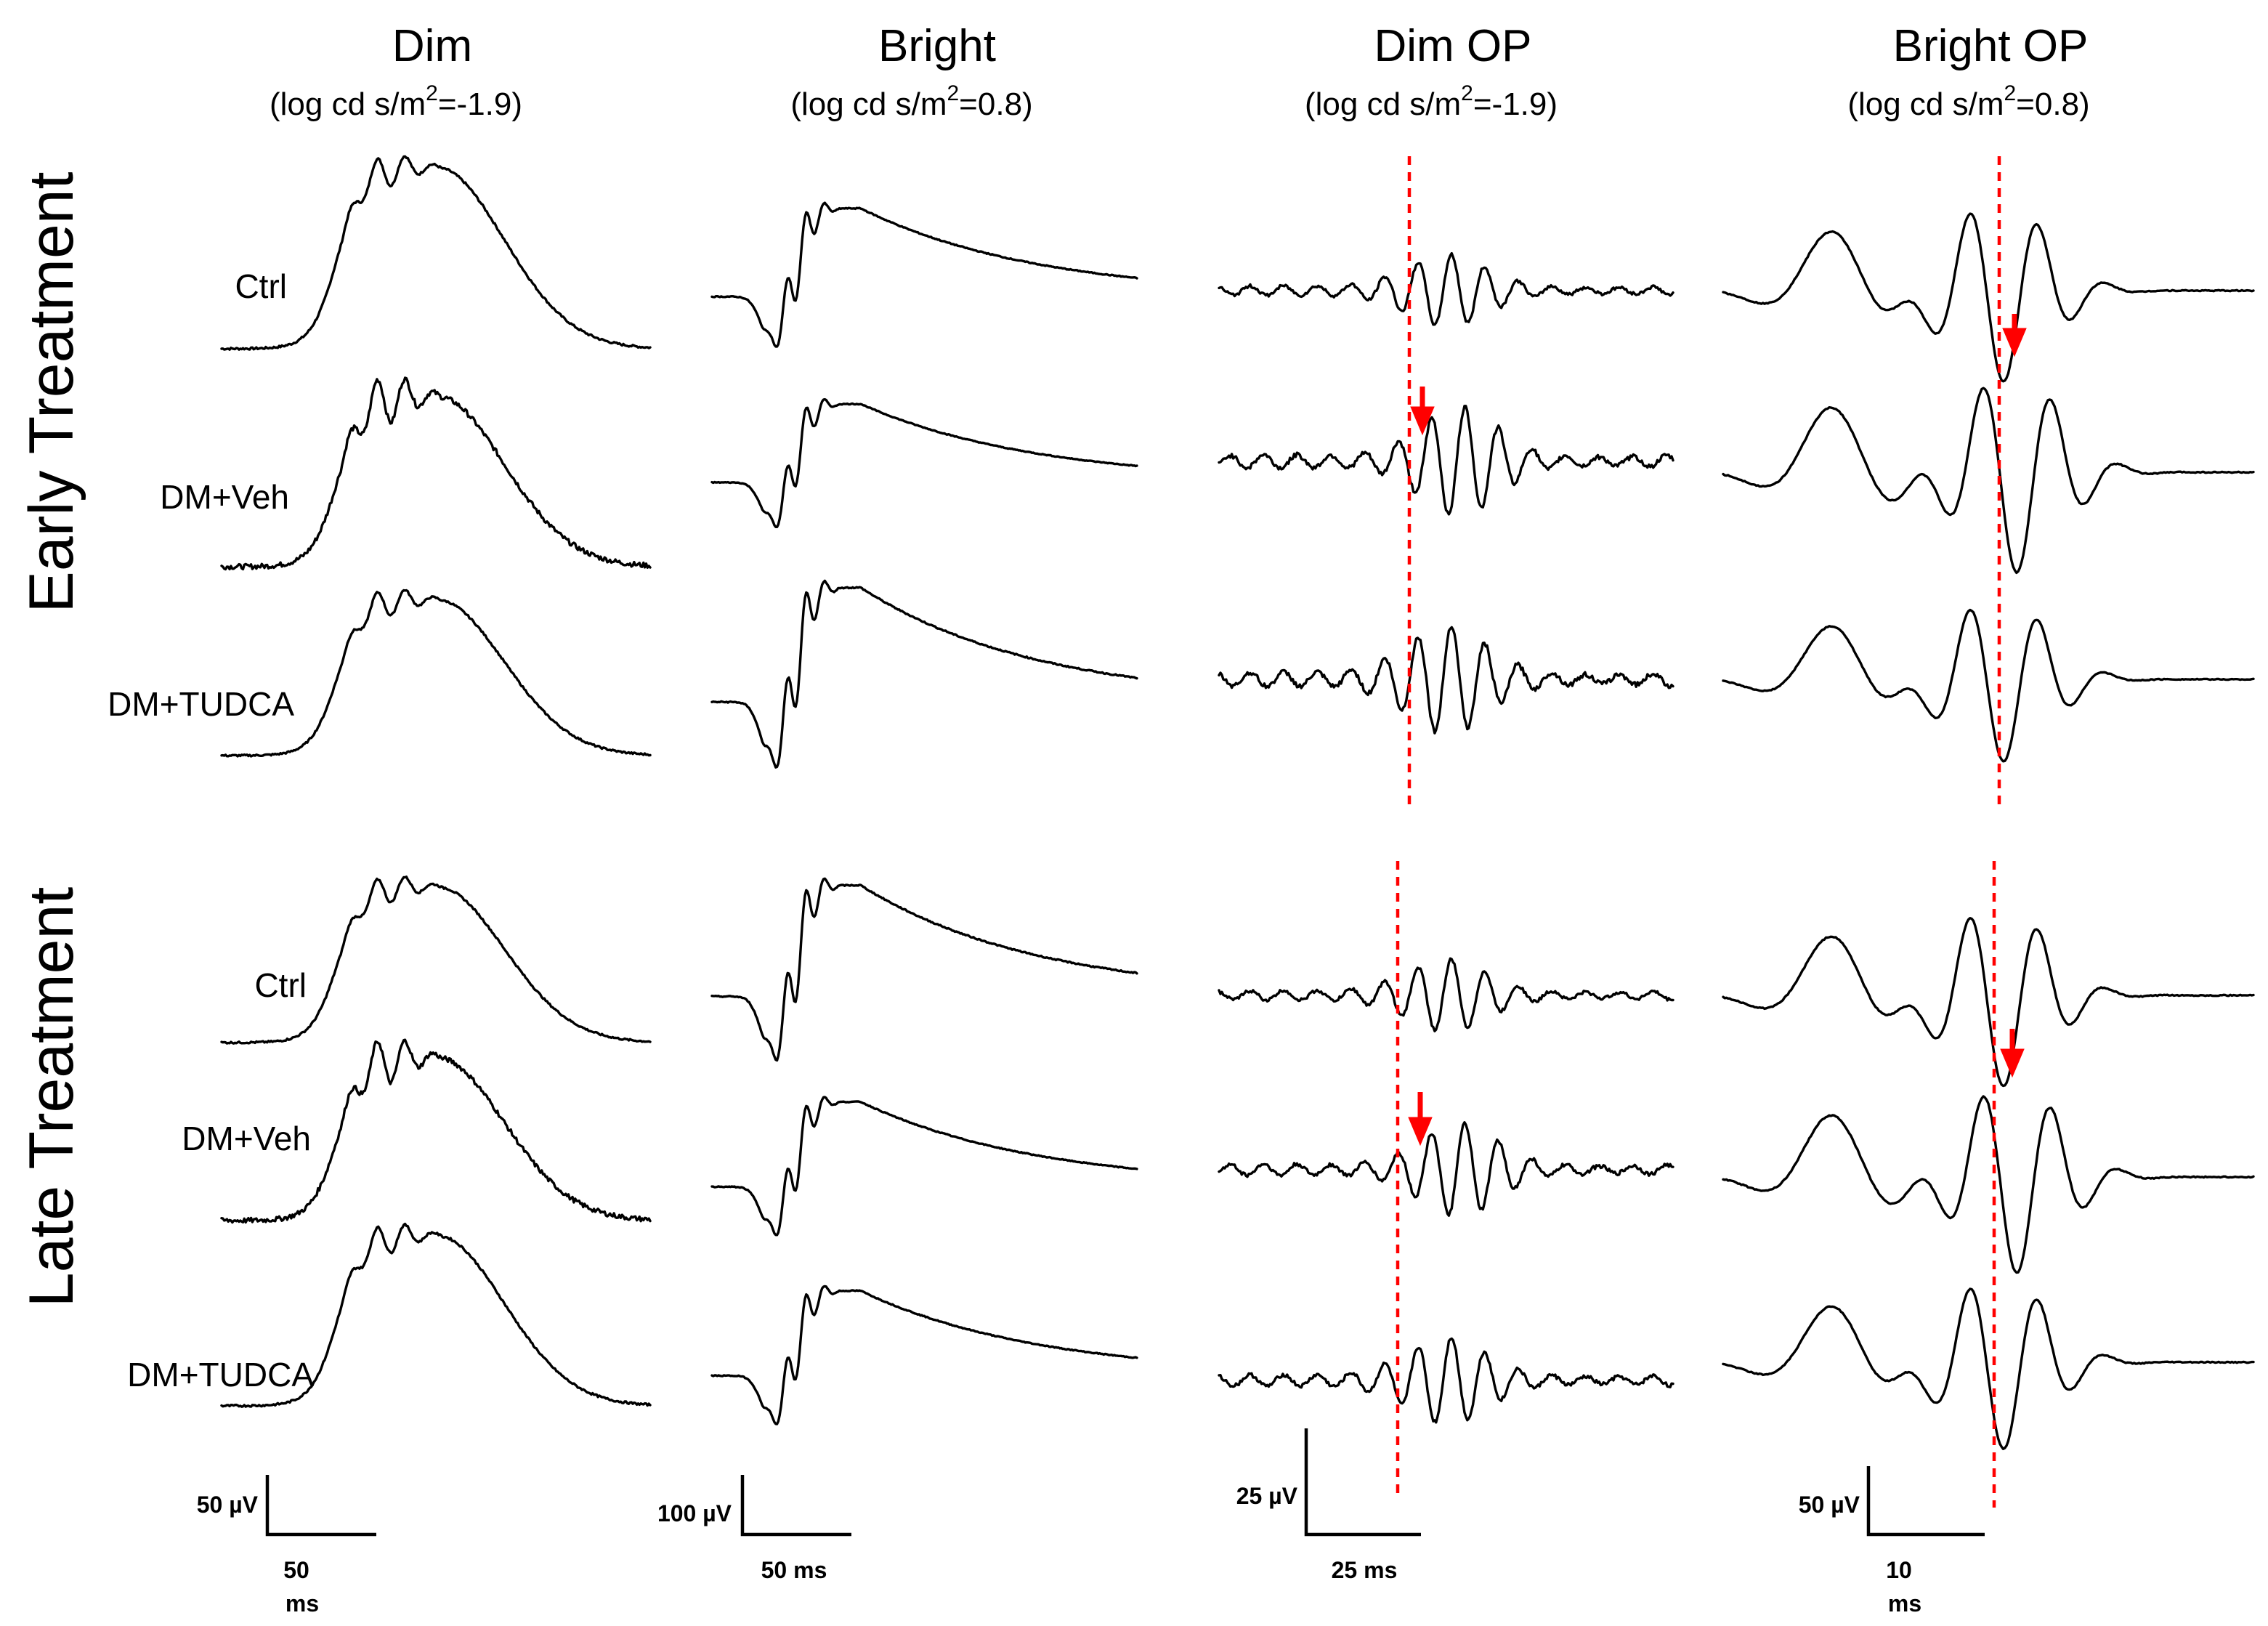 Image resolution: width=2268 pixels, height=1626 pixels. What do you see at coordinates (224, 497) in the screenshot?
I see `group-label-early-dmveh: DM+Veh` at bounding box center [224, 497].